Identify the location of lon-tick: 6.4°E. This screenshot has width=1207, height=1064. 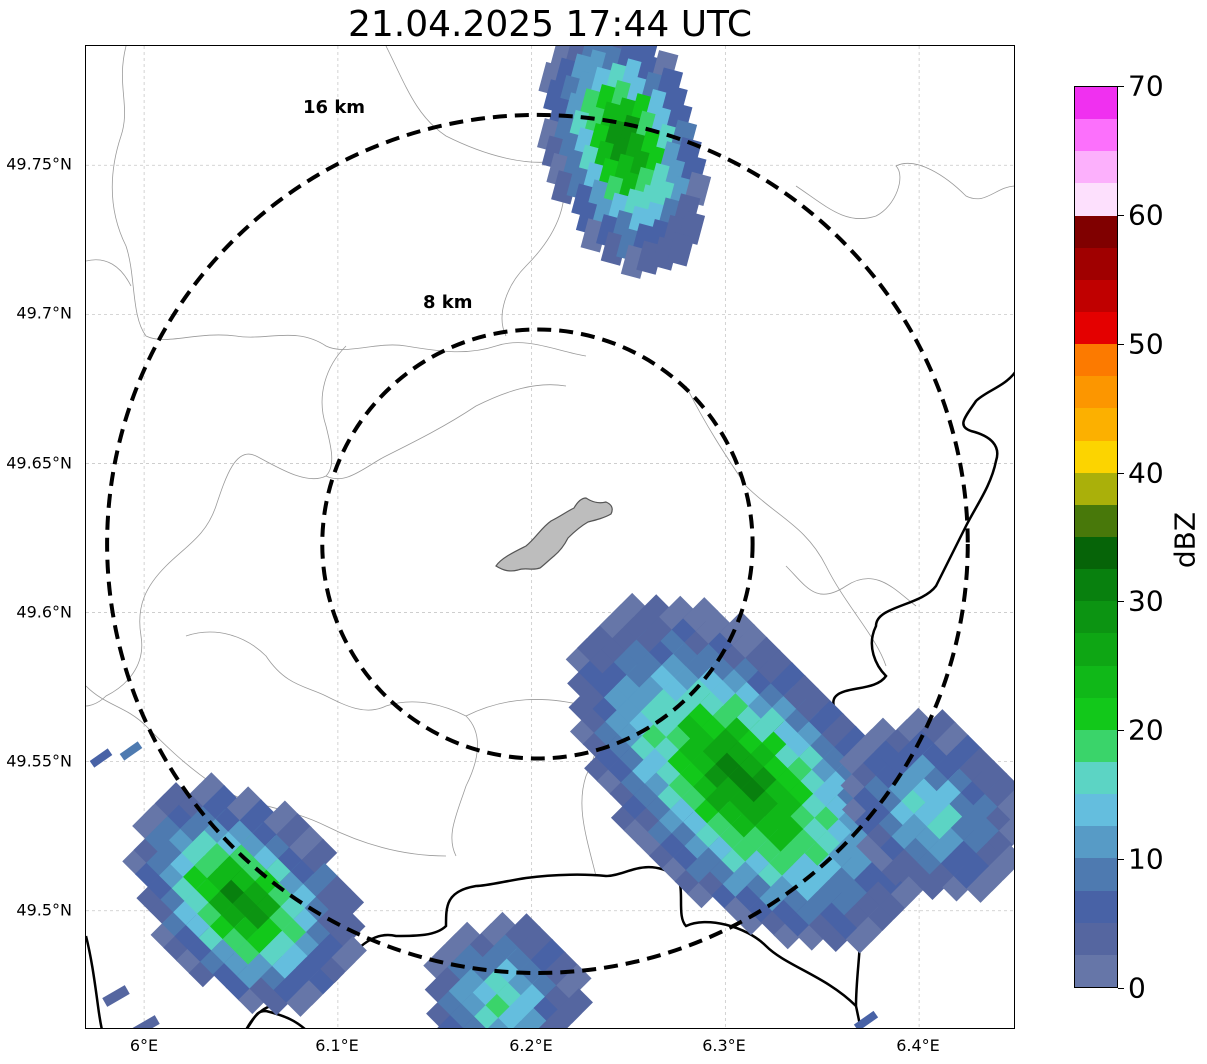
(918, 1045).